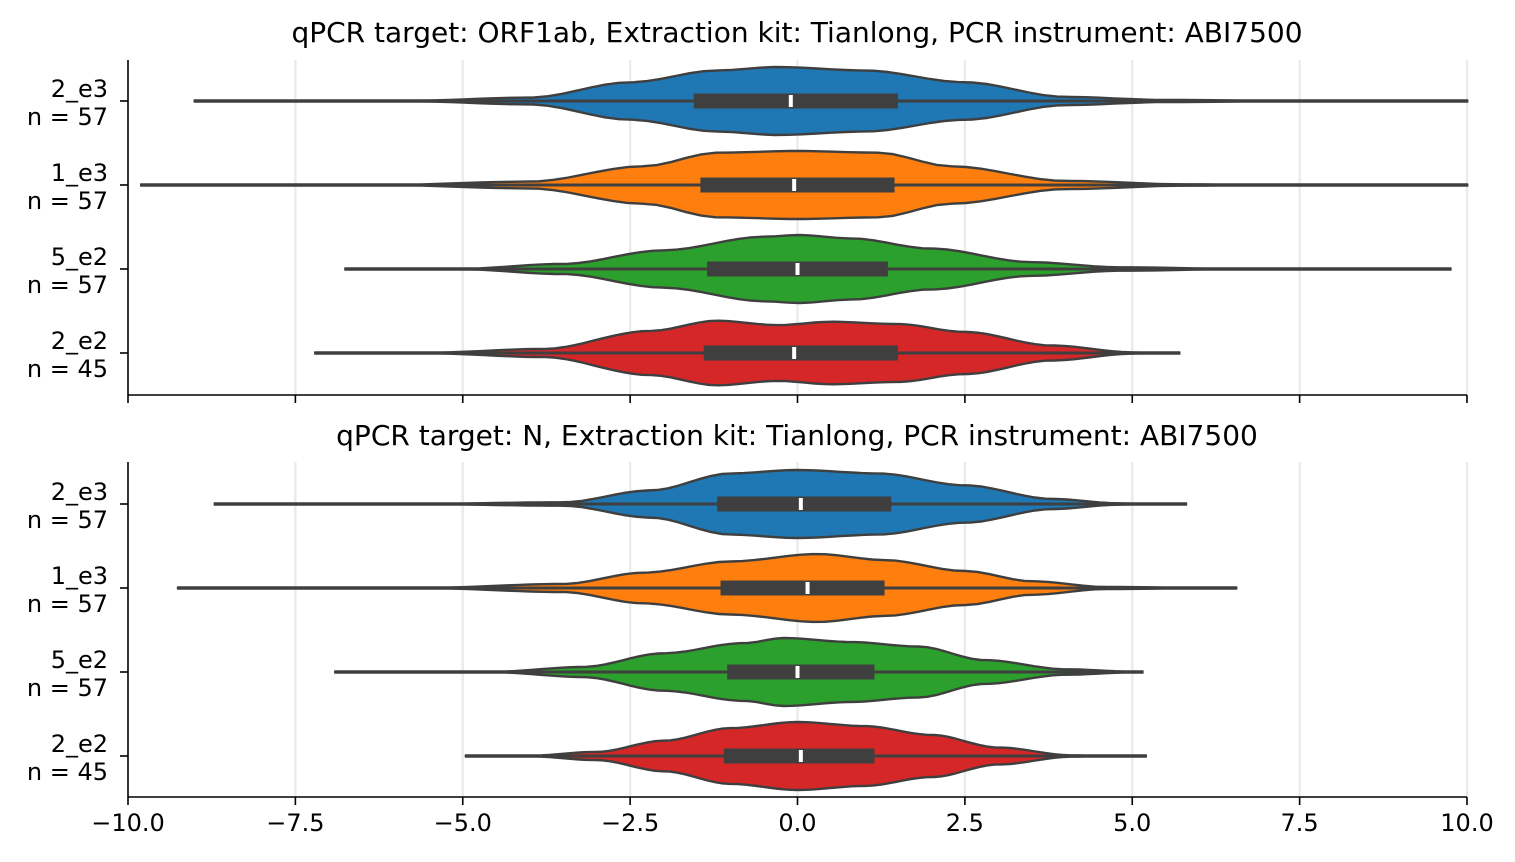 The image size is (1515, 862). Describe the element at coordinates (1466, 823) in the screenshot. I see `x-tick-label: 10.0` at that location.